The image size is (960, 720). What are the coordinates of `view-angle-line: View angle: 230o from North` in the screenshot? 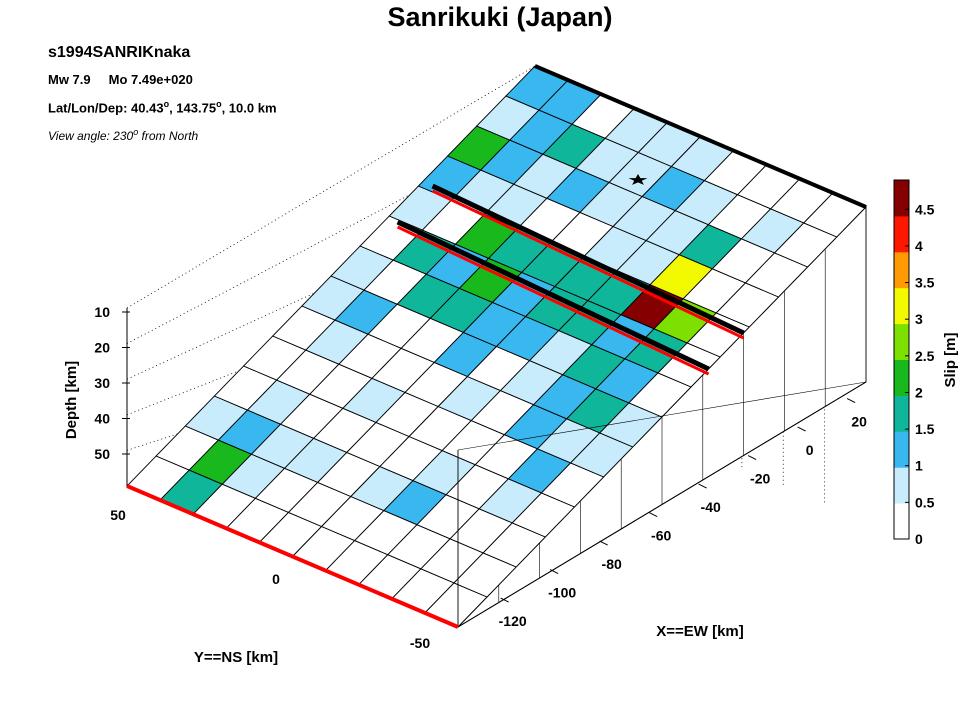 It's located at (123, 135).